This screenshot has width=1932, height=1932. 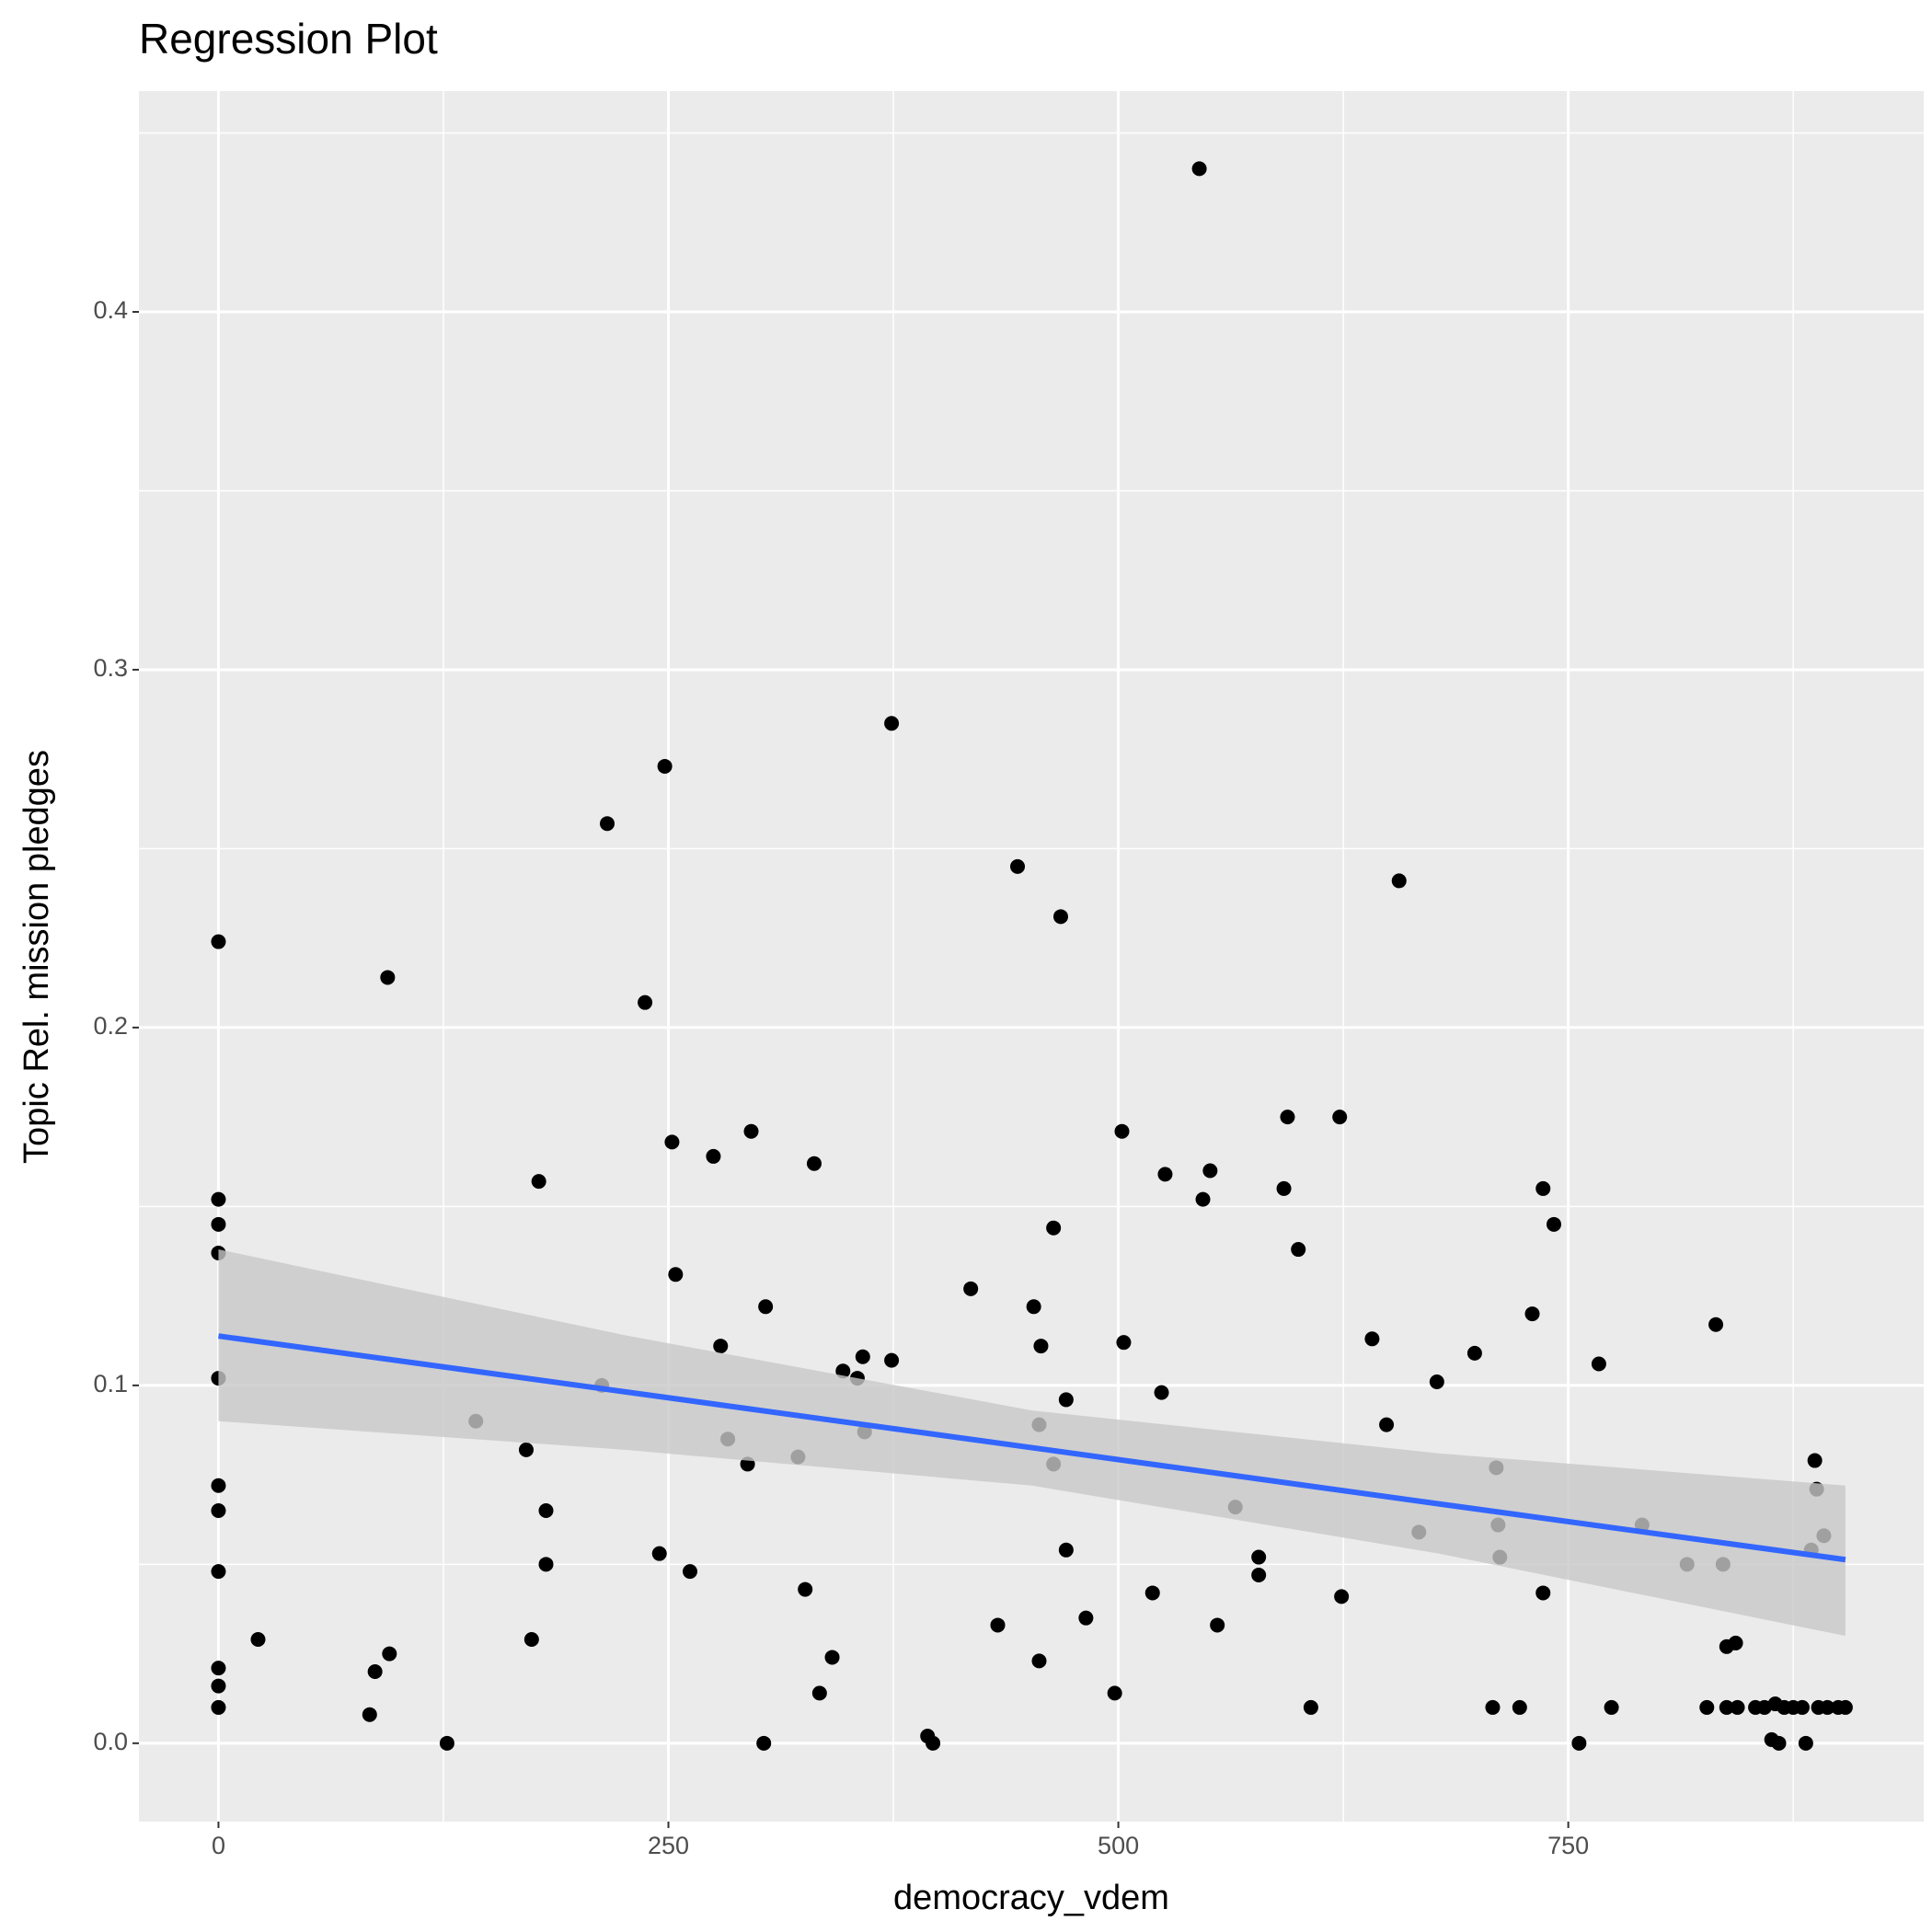 What do you see at coordinates (1568, 1845) in the screenshot?
I see `x-tick-label: 750` at bounding box center [1568, 1845].